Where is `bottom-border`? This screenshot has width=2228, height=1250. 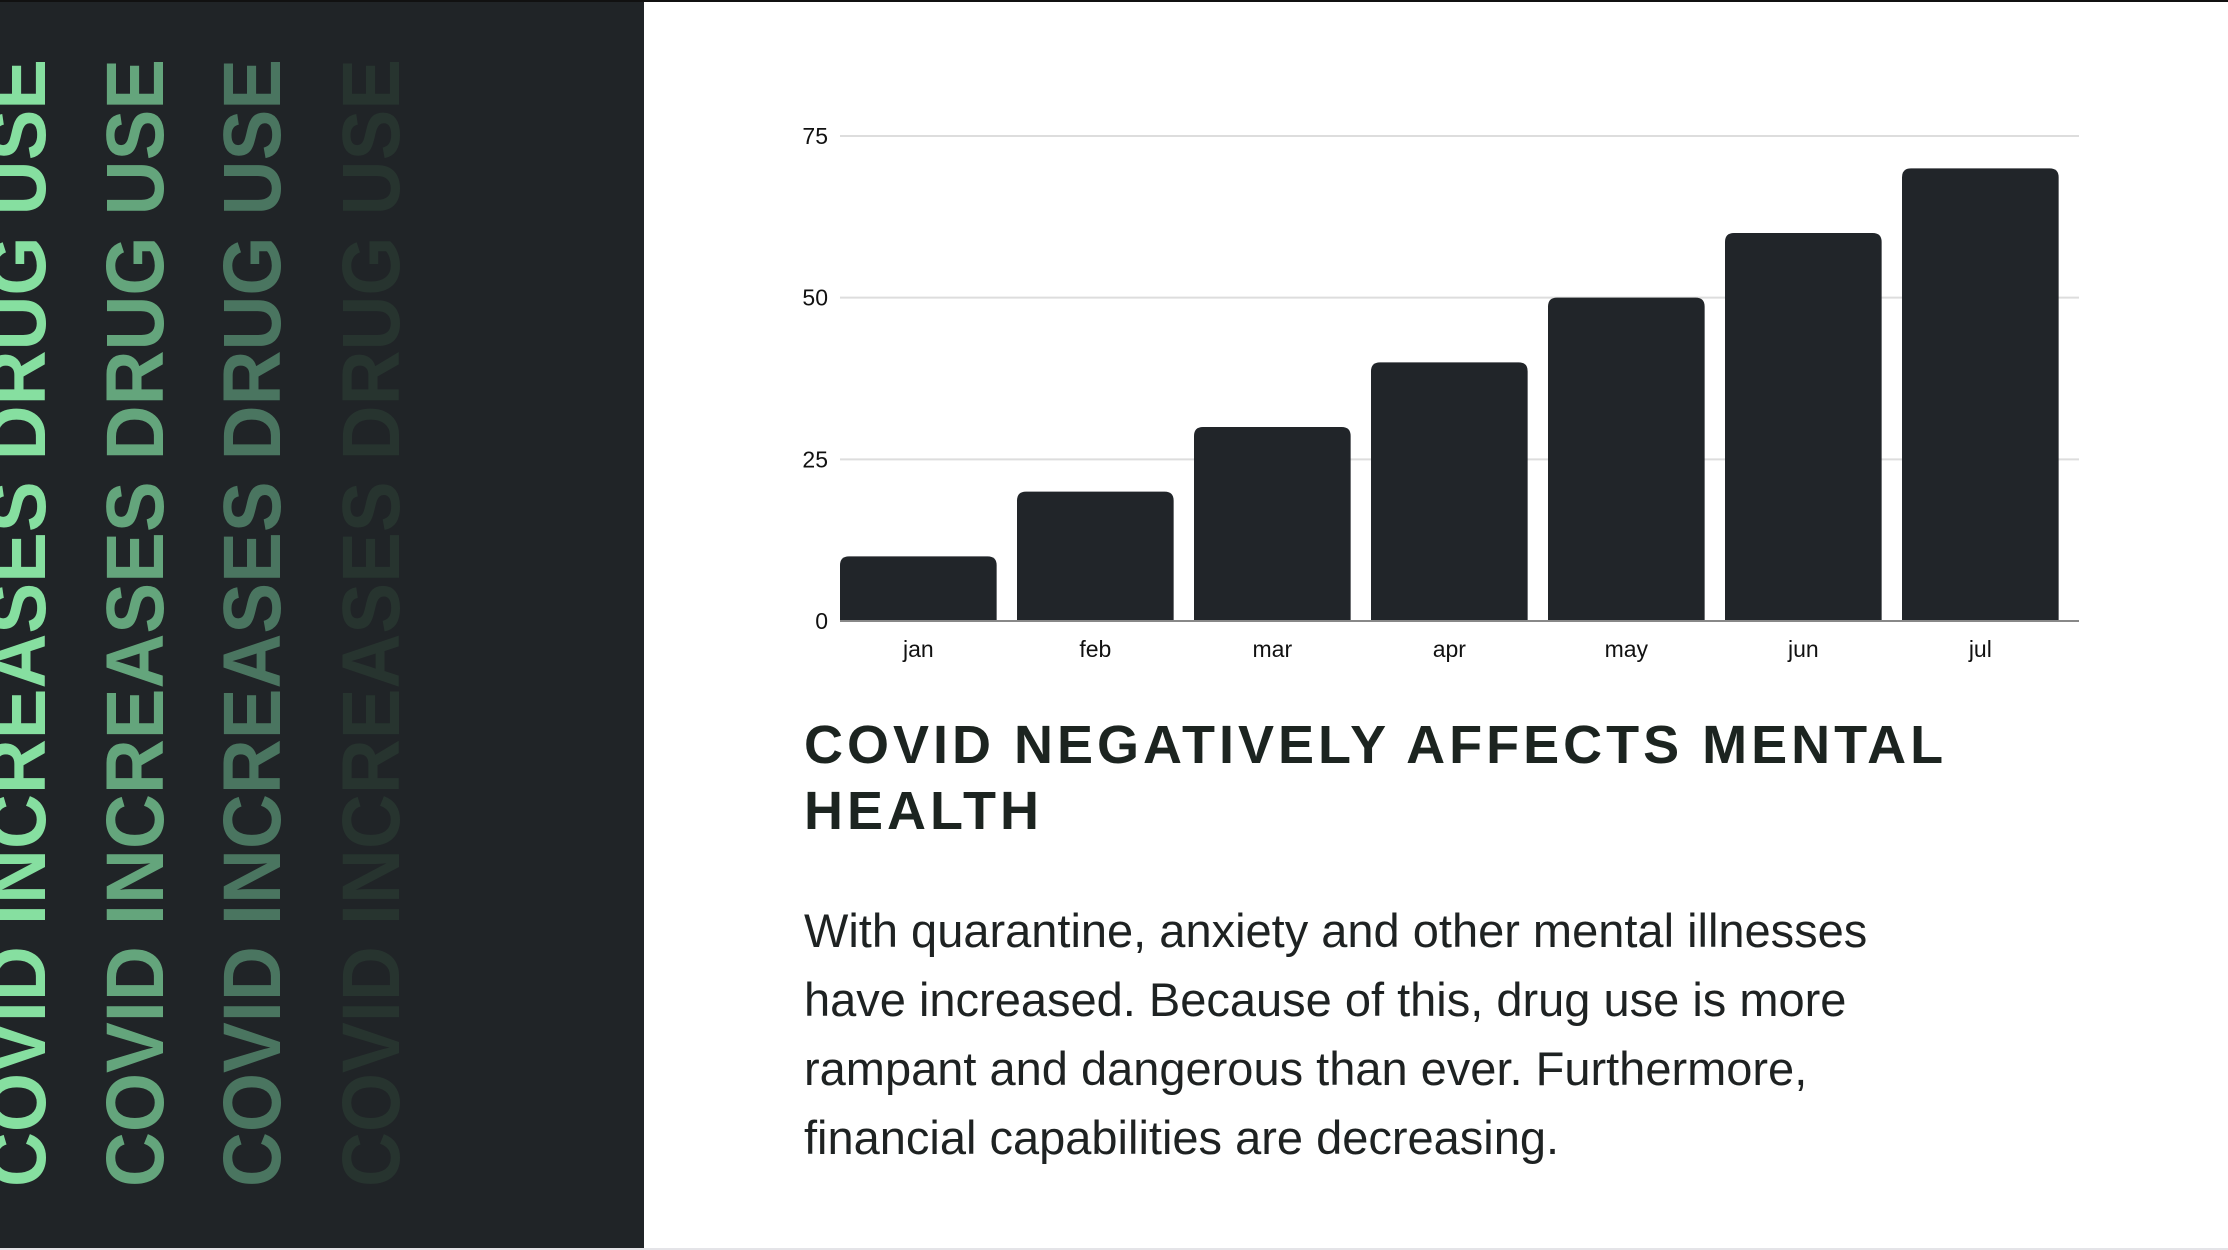 bottom-border is located at coordinates (1114, 1249).